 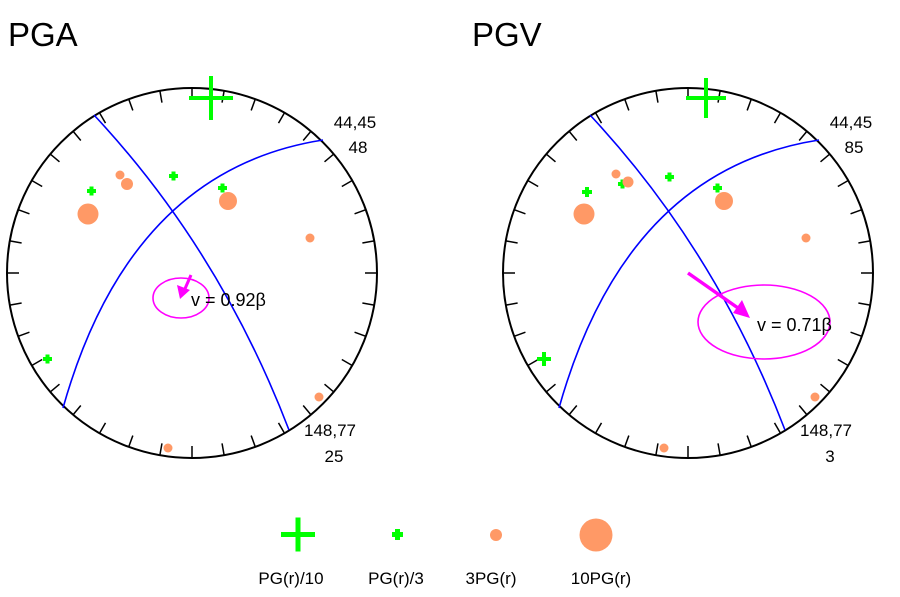 I want to click on nodal-plane-2-pgv, so click(x=689, y=274).